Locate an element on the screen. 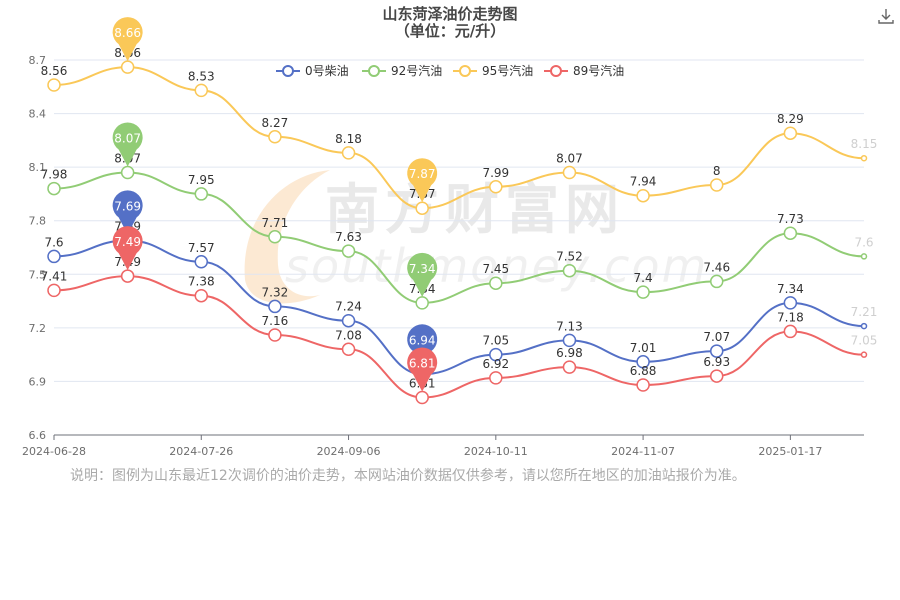  max-pin: 7.69 is located at coordinates (127, 212).